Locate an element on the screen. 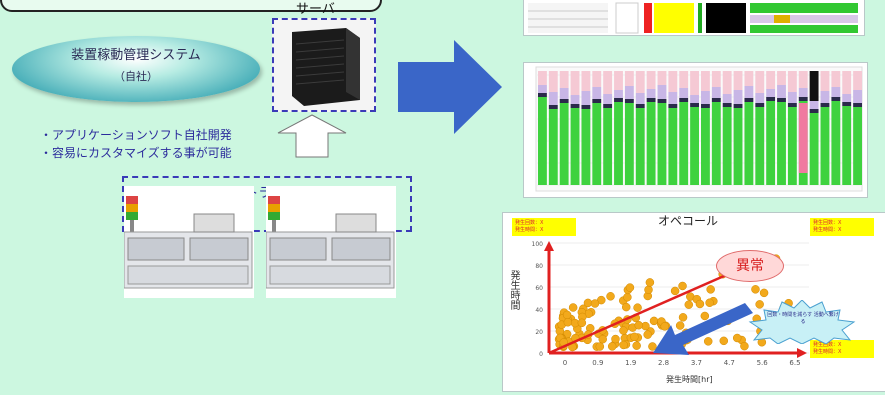  note-text: 回数・時間を減らす 活動へ繋げる is located at coordinates (803, 318).